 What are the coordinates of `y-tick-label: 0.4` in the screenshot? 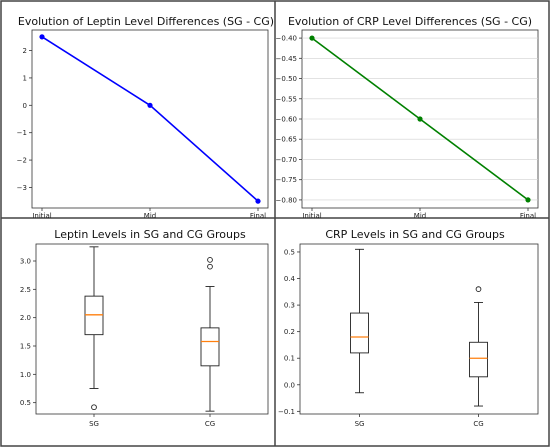 It's located at (290, 279).